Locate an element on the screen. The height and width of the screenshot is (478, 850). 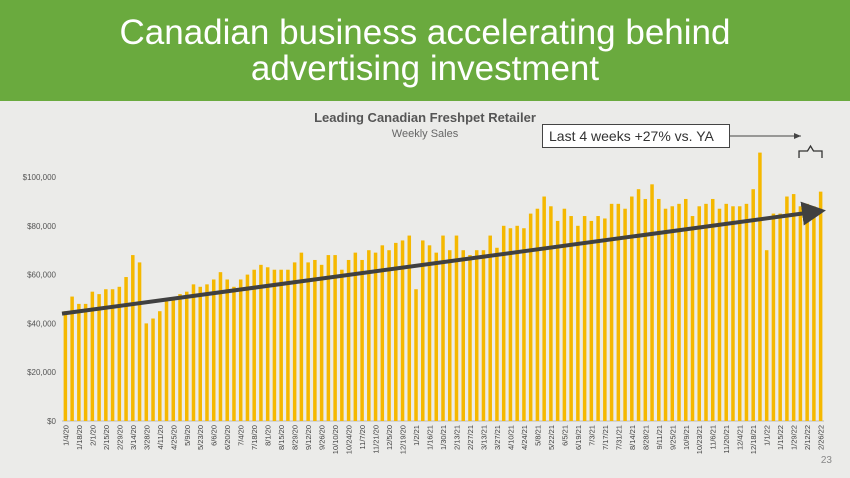
y-tick-label: $40,000 is located at coordinates (41, 323).